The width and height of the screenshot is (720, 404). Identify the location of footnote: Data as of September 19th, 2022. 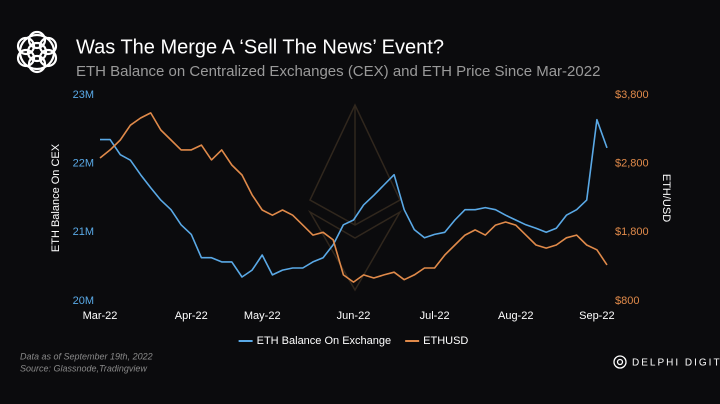
(86, 356).